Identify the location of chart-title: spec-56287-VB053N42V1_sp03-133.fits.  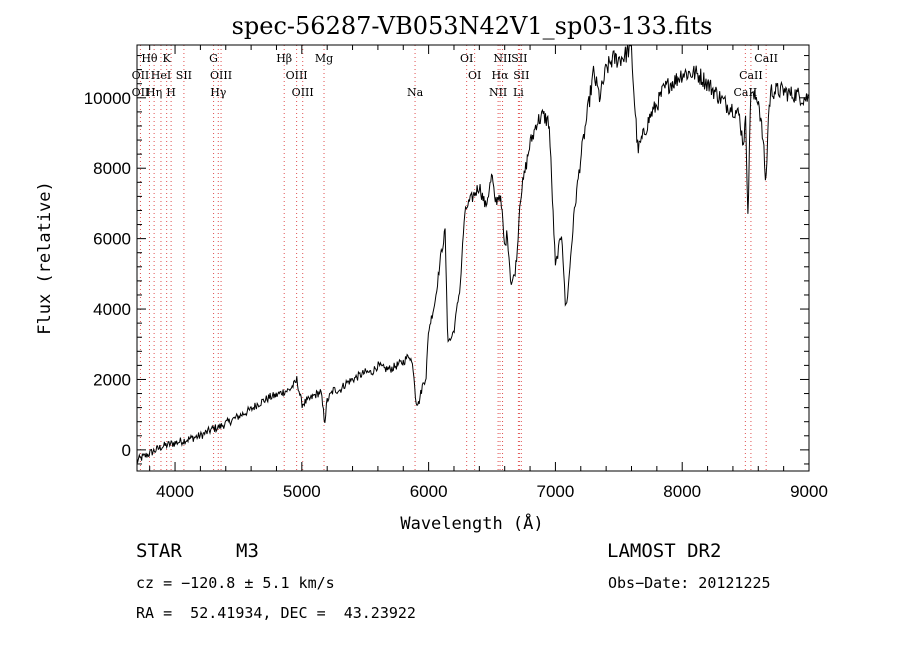
(472, 26).